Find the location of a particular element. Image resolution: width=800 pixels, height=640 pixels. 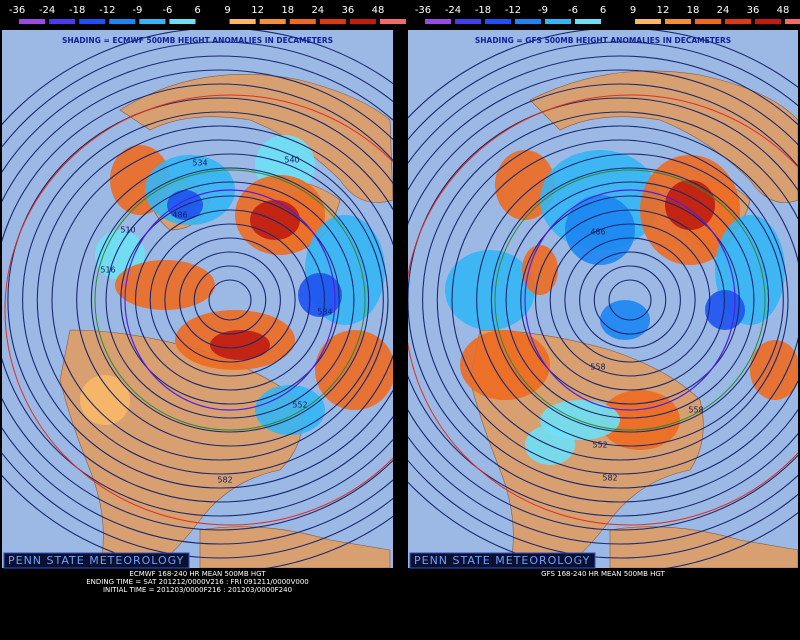

contour-label: 510 is located at coordinates (127, 230).